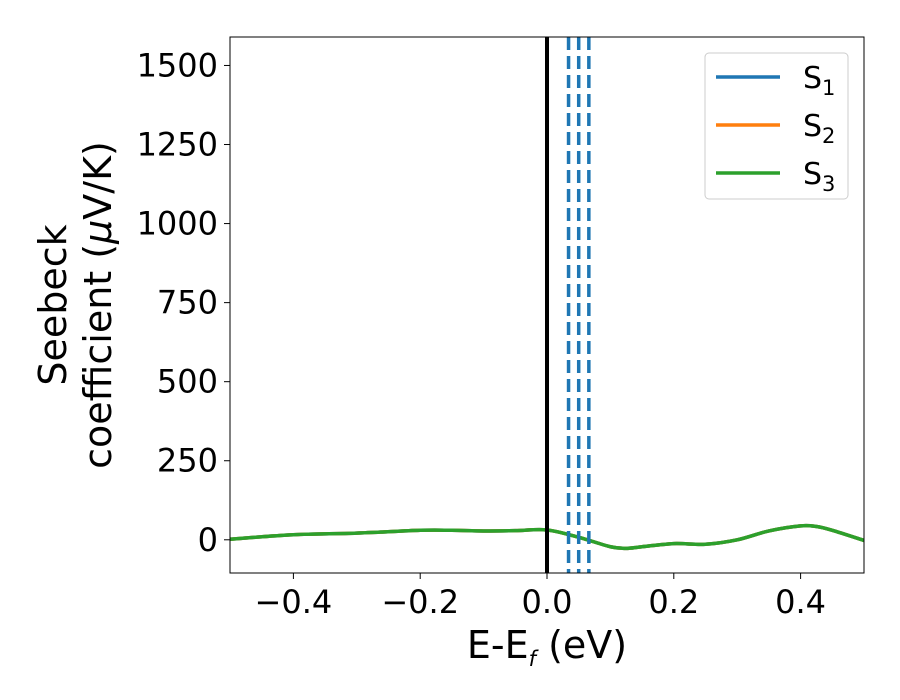 This screenshot has width=900, height=700. I want to click on series-layer, so click(547, 537).